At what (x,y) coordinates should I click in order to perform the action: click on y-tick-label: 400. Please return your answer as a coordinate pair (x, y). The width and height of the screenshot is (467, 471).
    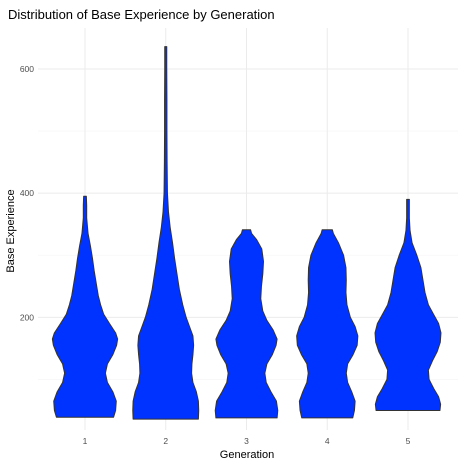
    Looking at the image, I should click on (27, 193).